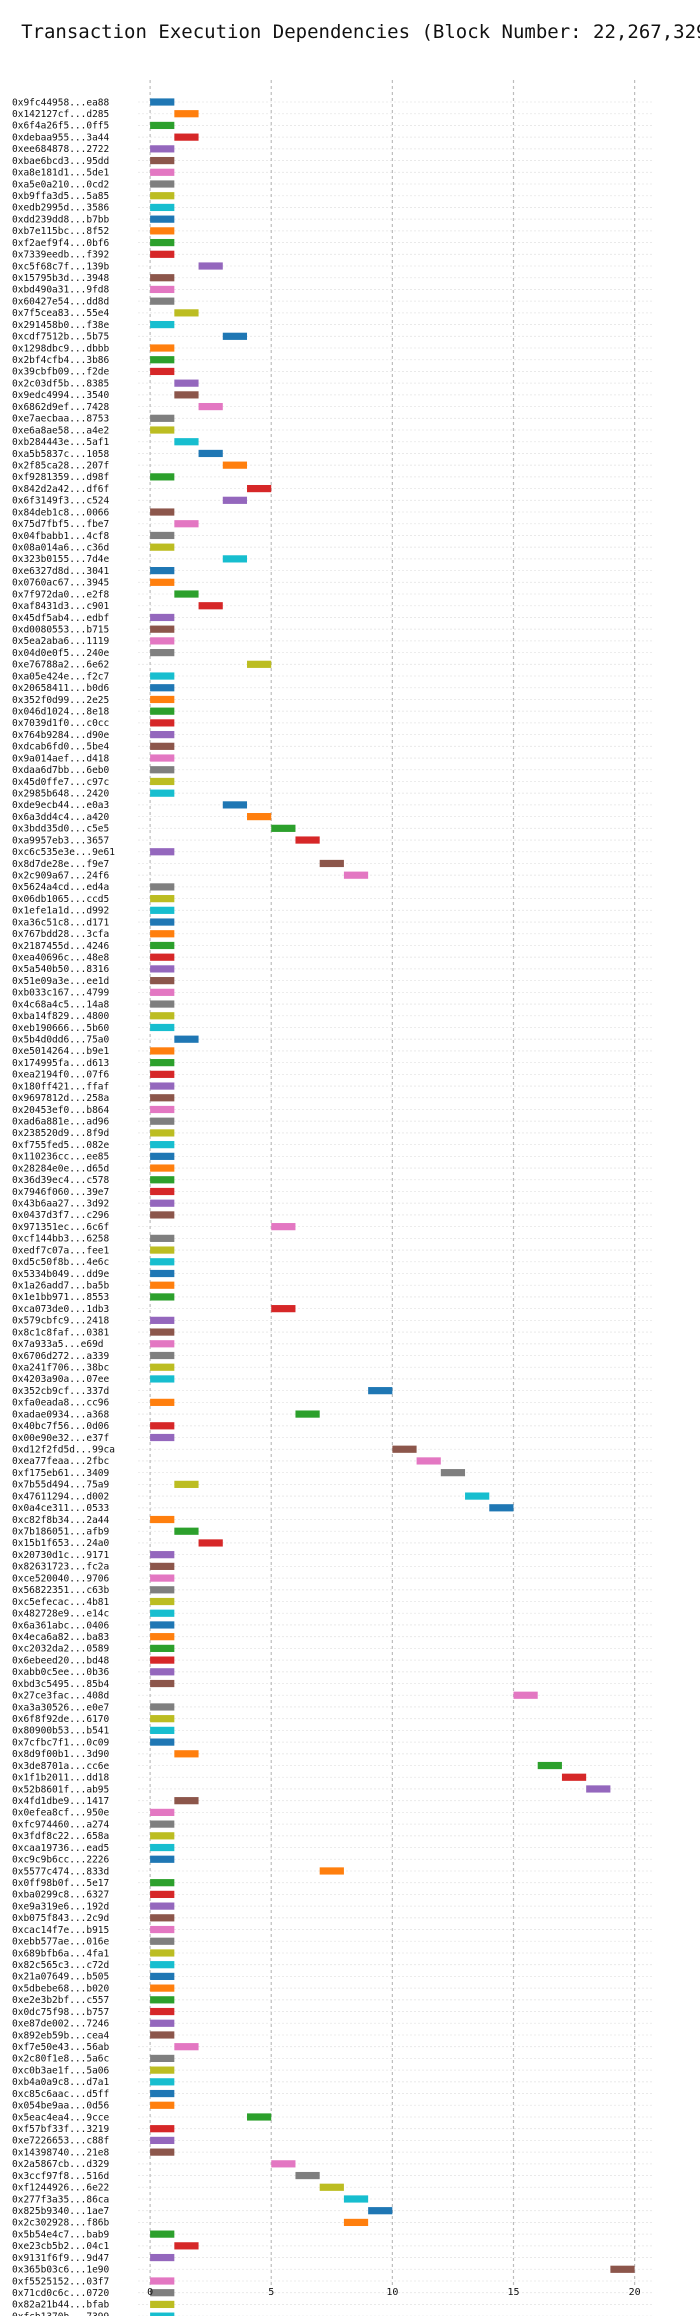 The height and width of the screenshot is (2316, 700). I want to click on transaction-label: 0xe7aecbaa...8753, so click(60, 419).